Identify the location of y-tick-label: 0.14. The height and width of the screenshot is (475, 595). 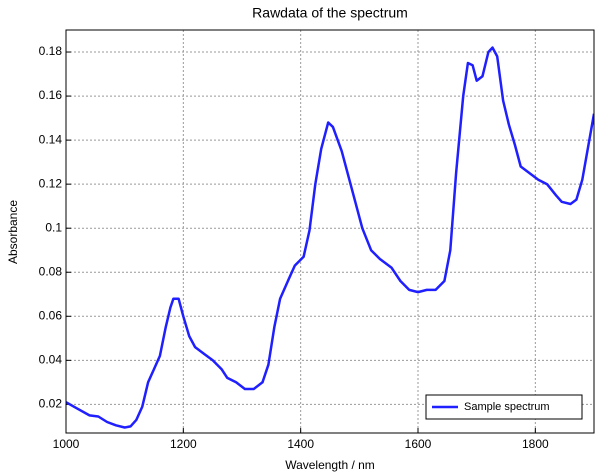
(51, 139).